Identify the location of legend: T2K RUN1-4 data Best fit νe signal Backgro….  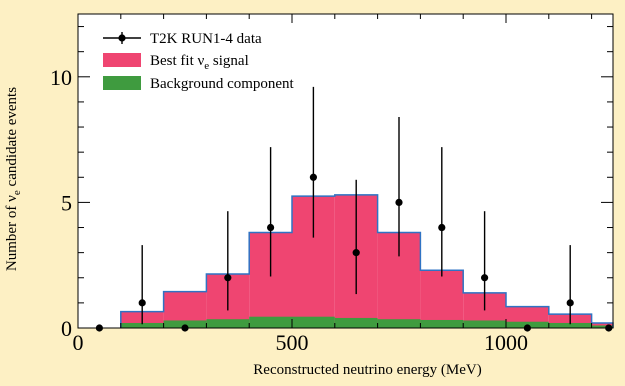
(199, 61).